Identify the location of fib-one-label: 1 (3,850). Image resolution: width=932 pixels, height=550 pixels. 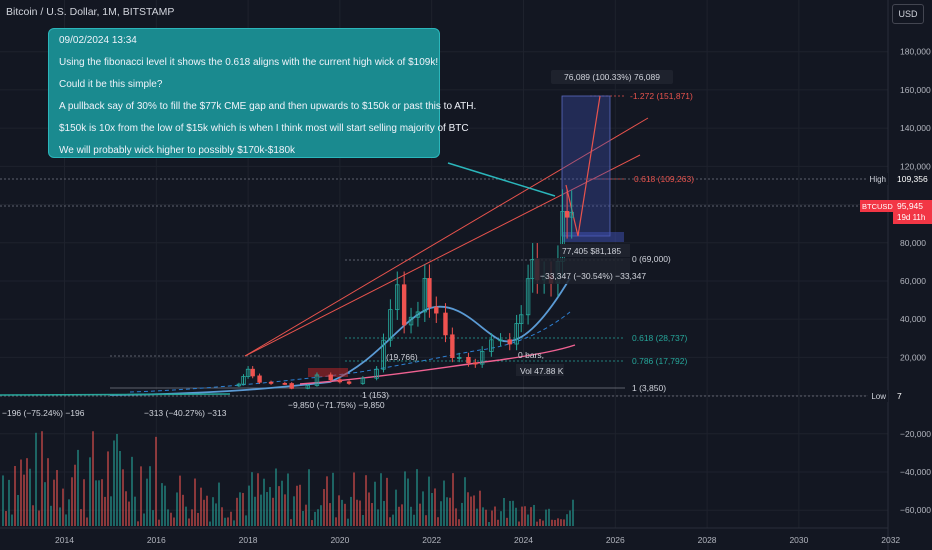
(649, 388).